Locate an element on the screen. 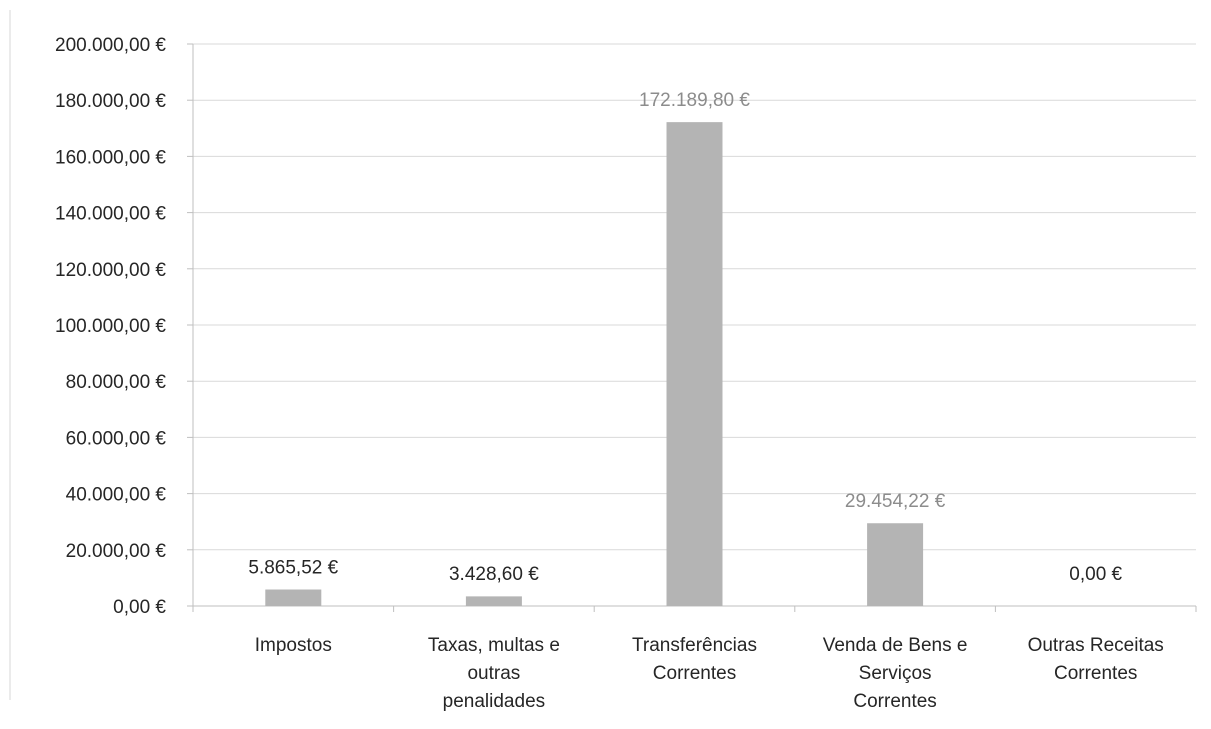  x-axis-category-label: penalidades is located at coordinates (494, 701).